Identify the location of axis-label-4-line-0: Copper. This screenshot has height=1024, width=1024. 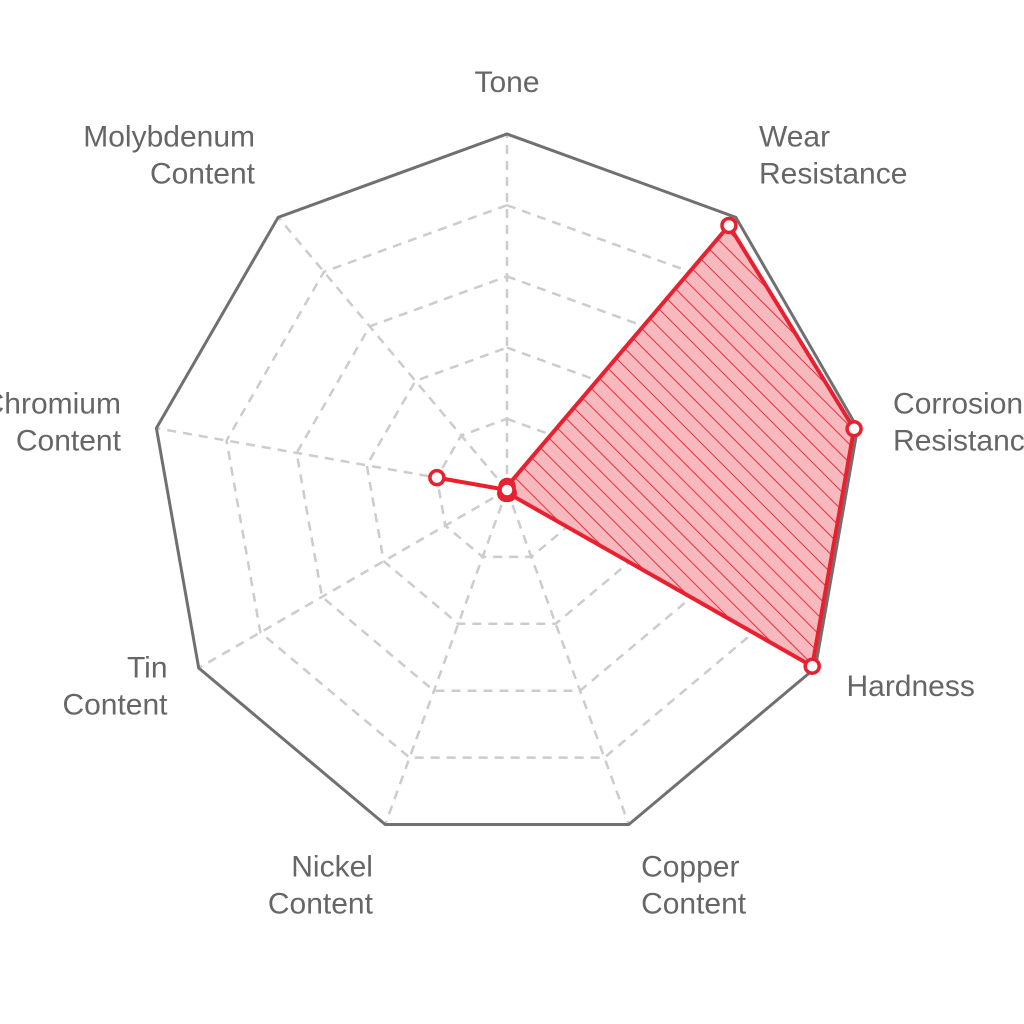
(690, 866).